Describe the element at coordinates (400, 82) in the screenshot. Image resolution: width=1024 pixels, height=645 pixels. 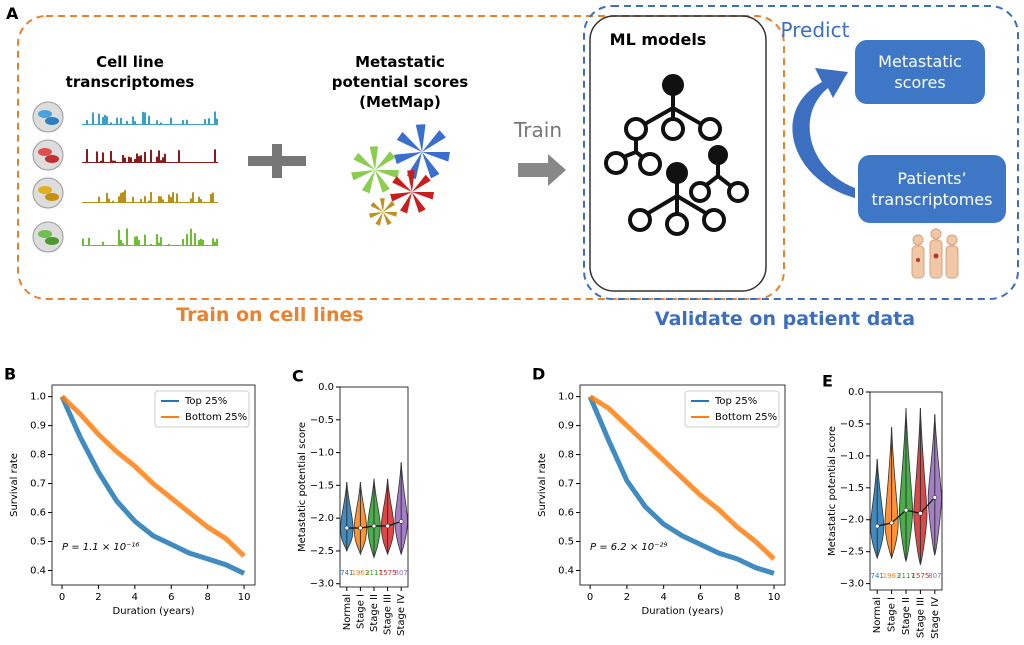
I see `scores-label: Metastatic potential scores (MetMap)` at that location.